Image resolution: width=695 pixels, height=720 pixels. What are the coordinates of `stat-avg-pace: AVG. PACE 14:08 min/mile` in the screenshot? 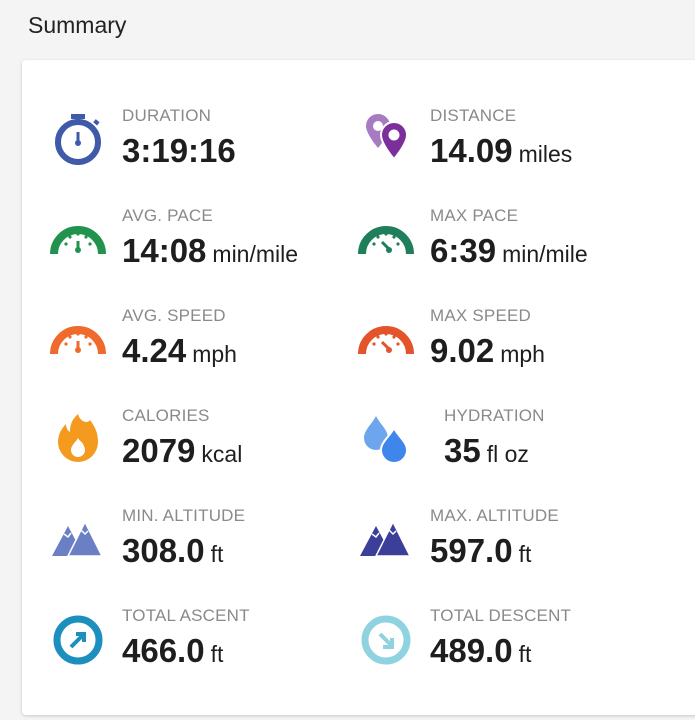 It's located at (210, 251).